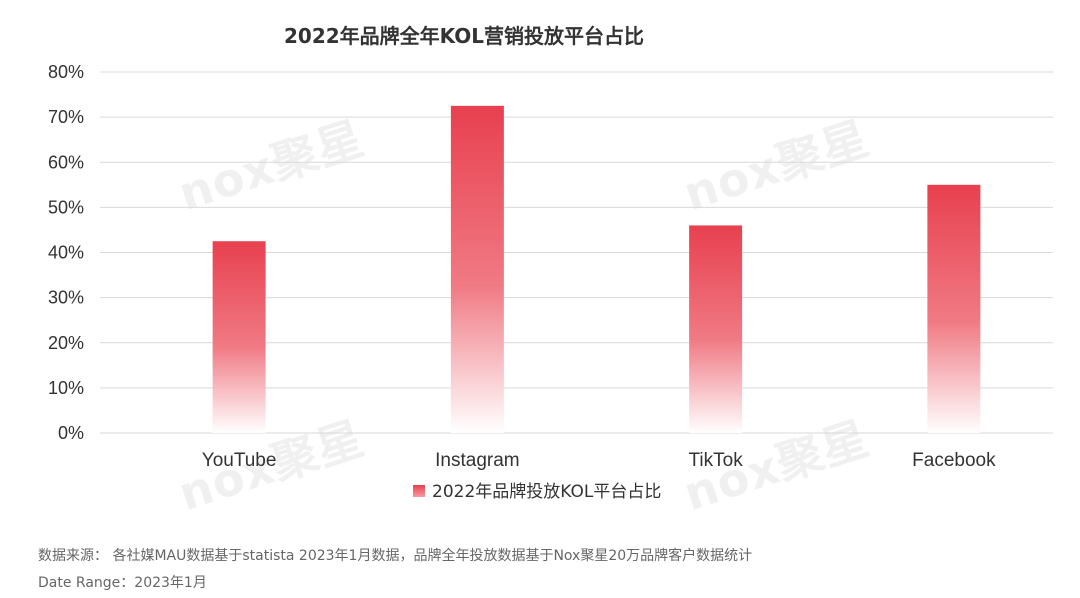 The image size is (1080, 598). Describe the element at coordinates (464, 36) in the screenshot. I see `chart-title: 2022年品牌全年KOL营销投放平台占比` at that location.